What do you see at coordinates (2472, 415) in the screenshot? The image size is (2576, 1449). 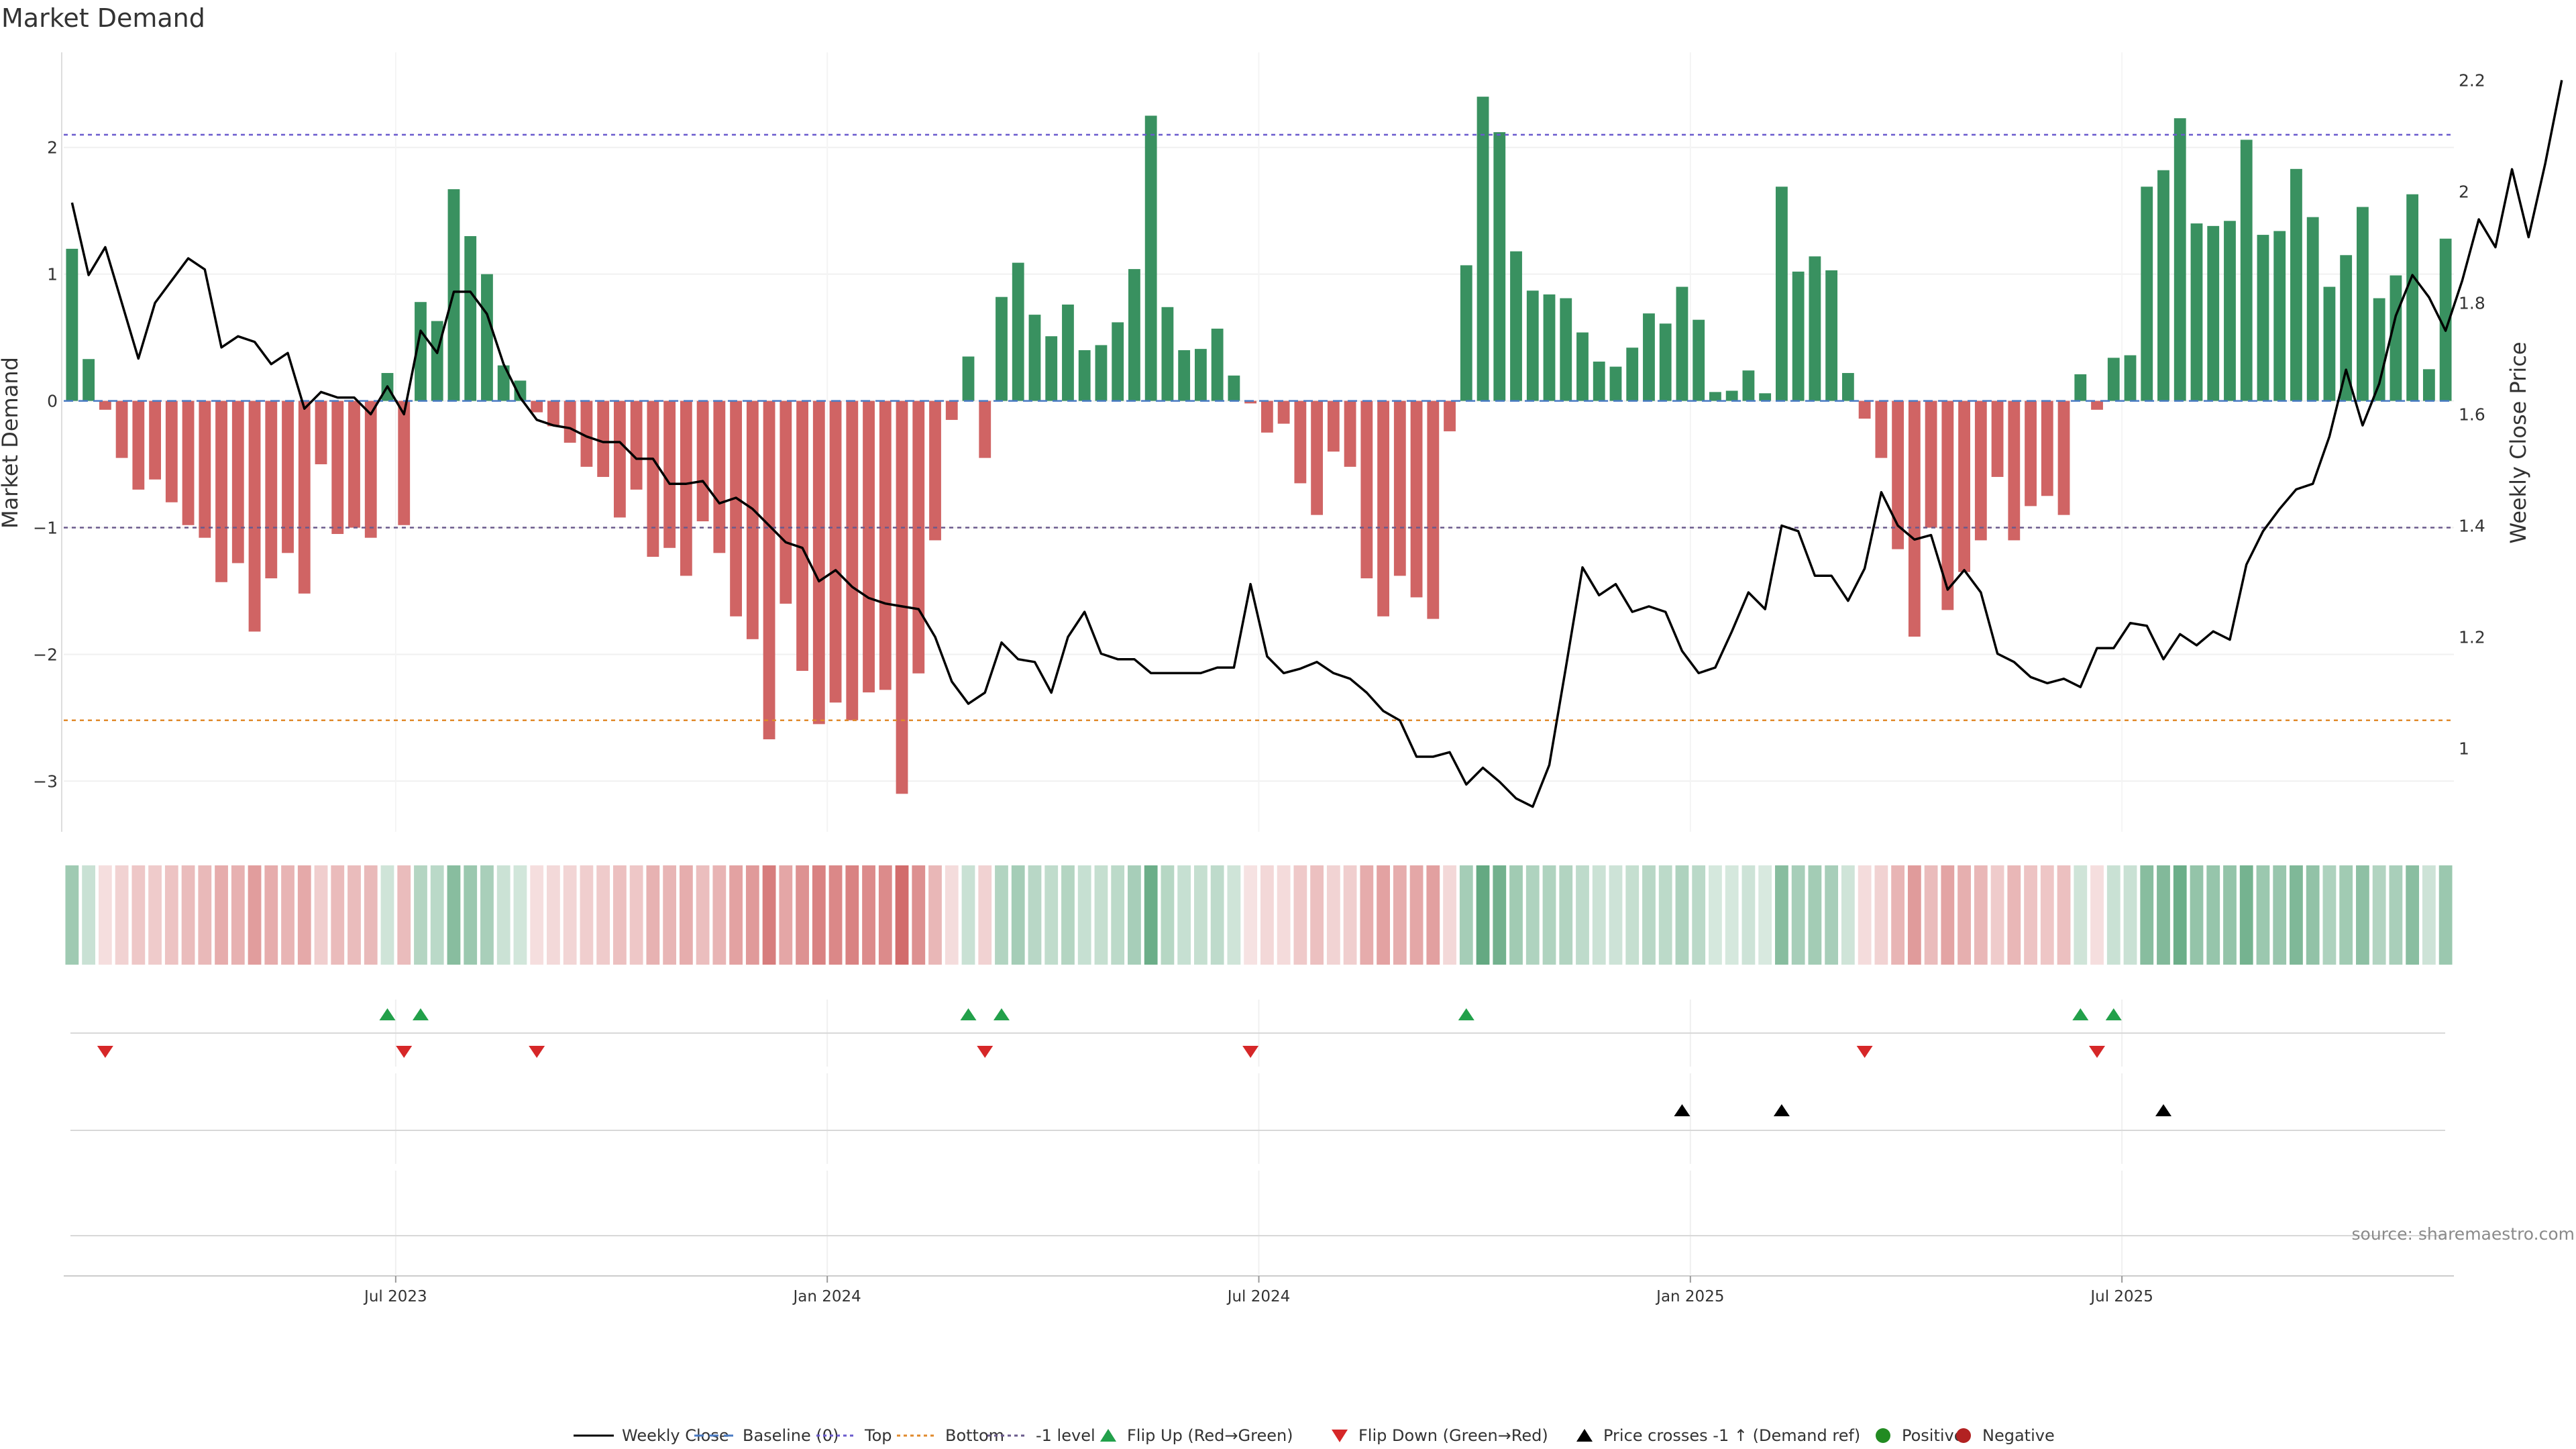 I see `right-tick-label: 1.6` at bounding box center [2472, 415].